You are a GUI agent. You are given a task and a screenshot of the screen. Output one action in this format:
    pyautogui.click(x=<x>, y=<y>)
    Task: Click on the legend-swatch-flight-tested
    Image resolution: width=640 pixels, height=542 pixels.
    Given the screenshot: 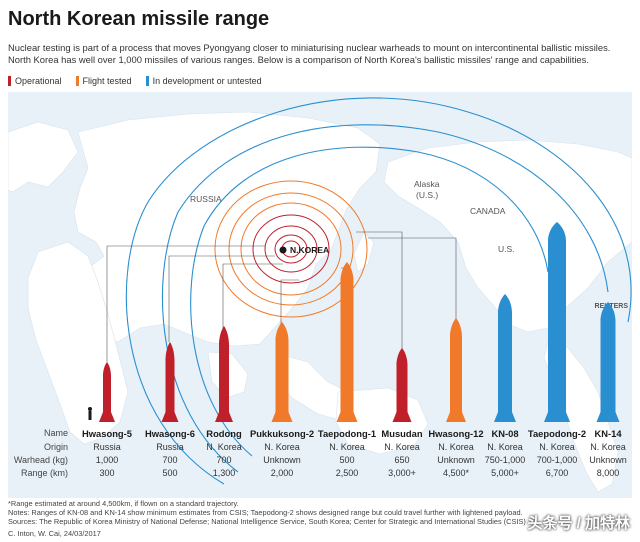 What is the action you would take?
    pyautogui.click(x=77, y=81)
    